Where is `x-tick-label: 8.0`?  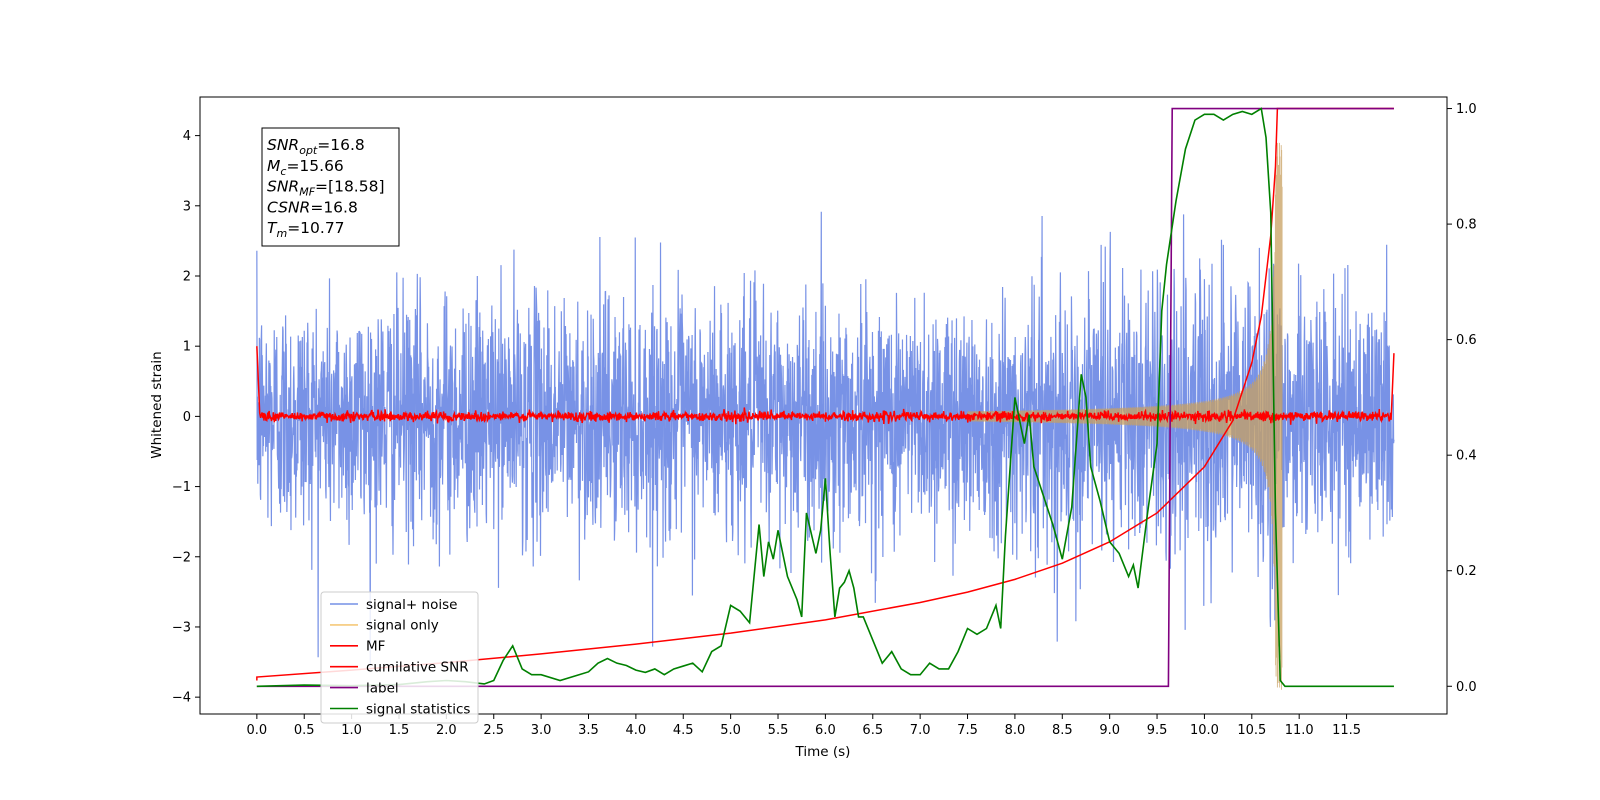 x-tick-label: 8.0 is located at coordinates (1015, 730).